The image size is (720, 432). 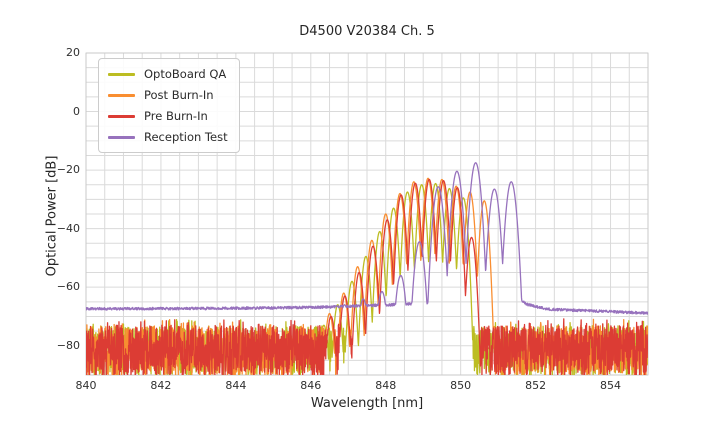 What do you see at coordinates (68, 287) in the screenshot?
I see `y-tick-label: −60` at bounding box center [68, 287].